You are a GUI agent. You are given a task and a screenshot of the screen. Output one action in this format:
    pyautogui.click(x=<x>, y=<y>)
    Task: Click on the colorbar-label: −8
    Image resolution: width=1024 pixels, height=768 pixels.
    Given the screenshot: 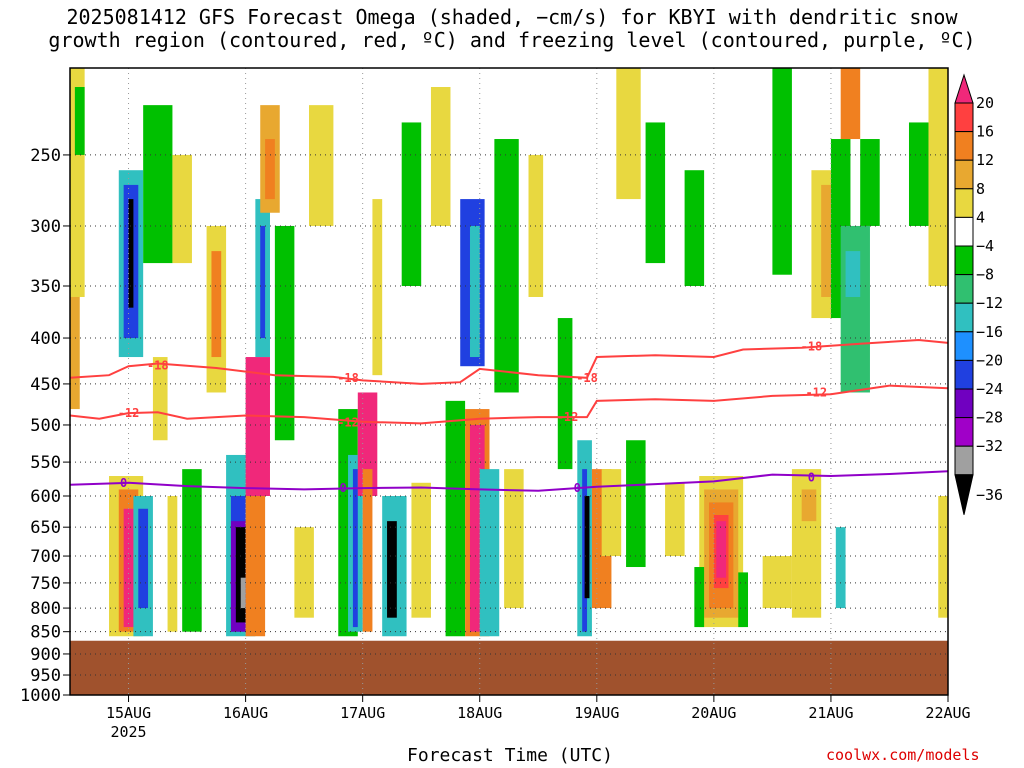 What is the action you would take?
    pyautogui.click(x=985, y=275)
    